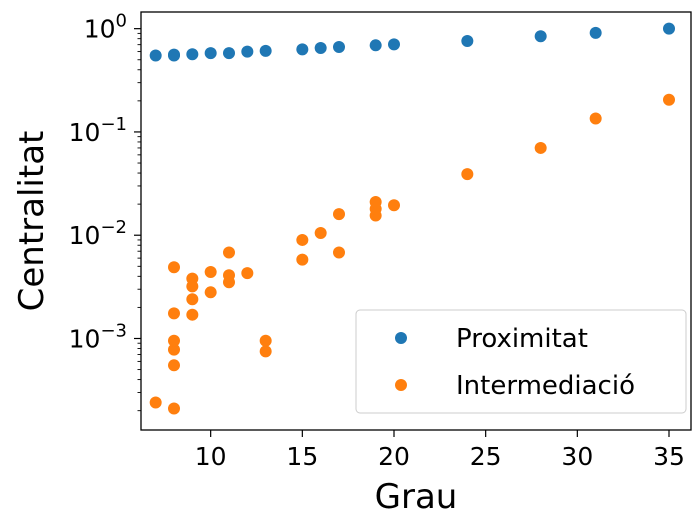  What do you see at coordinates (394, 456) in the screenshot?
I see `x-tick-label: 20` at bounding box center [394, 456].